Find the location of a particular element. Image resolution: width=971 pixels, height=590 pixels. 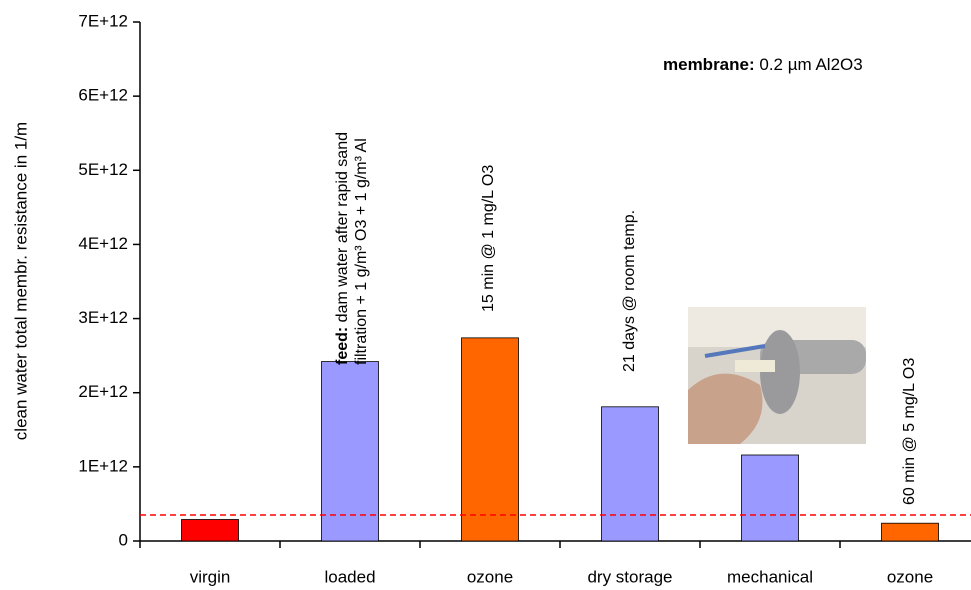

photo is located at coordinates (777, 375).